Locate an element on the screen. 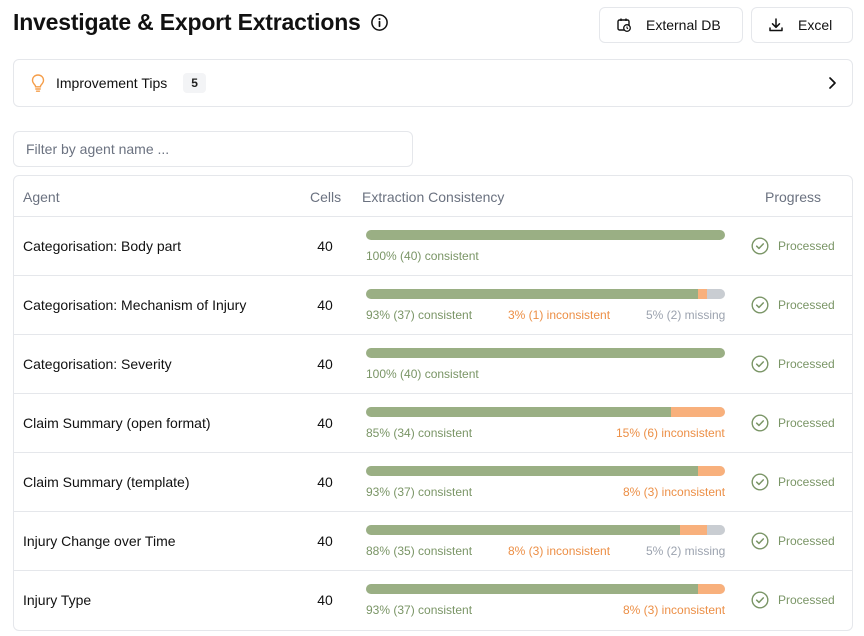 This screenshot has width=864, height=636. calendar-clock-icon is located at coordinates (624, 25).